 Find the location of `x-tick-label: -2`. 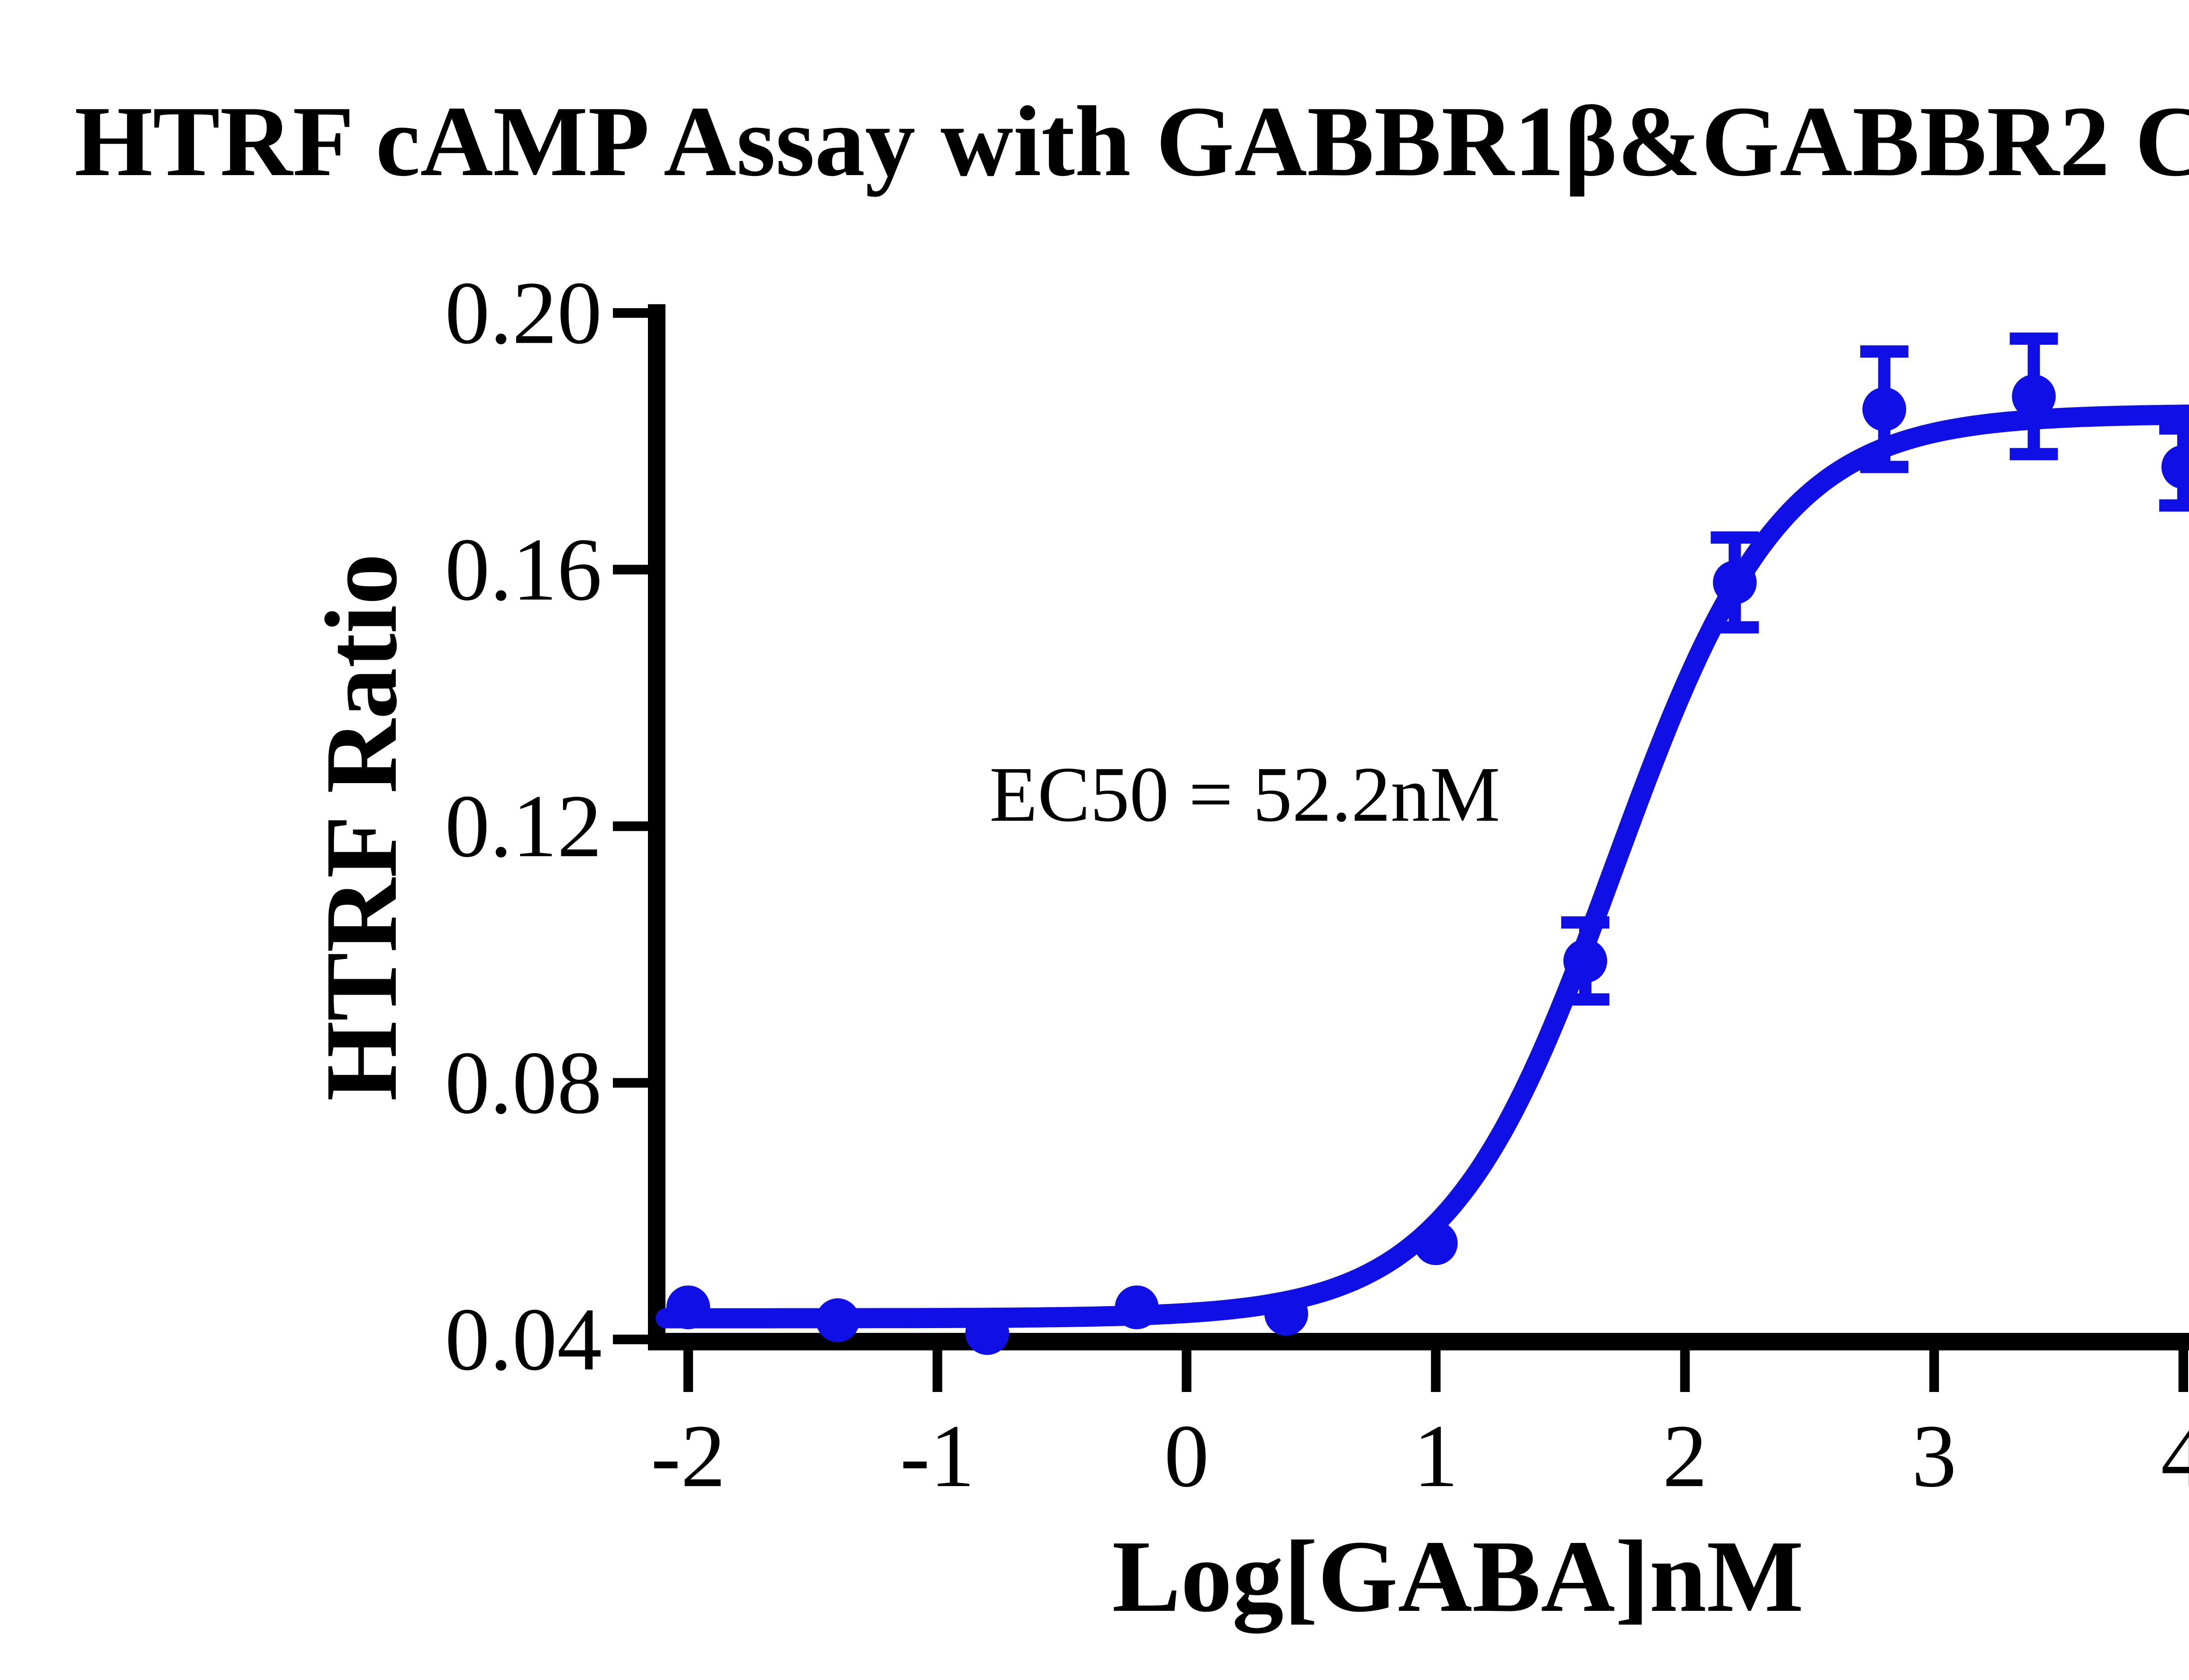

x-tick-label: -2 is located at coordinates (688, 1456).